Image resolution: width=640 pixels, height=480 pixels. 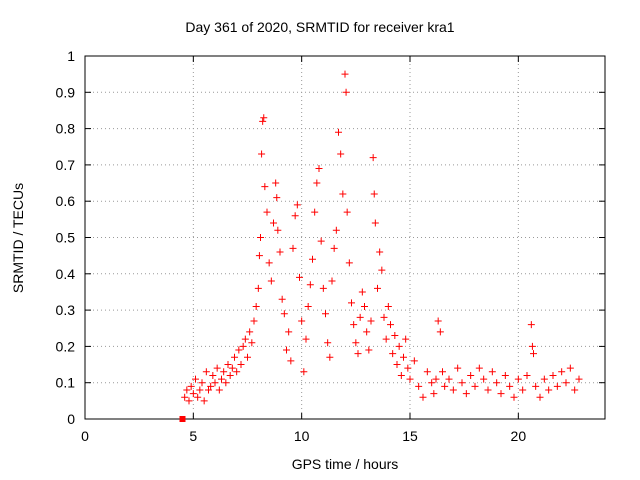 I want to click on square-marker, so click(x=182, y=419).